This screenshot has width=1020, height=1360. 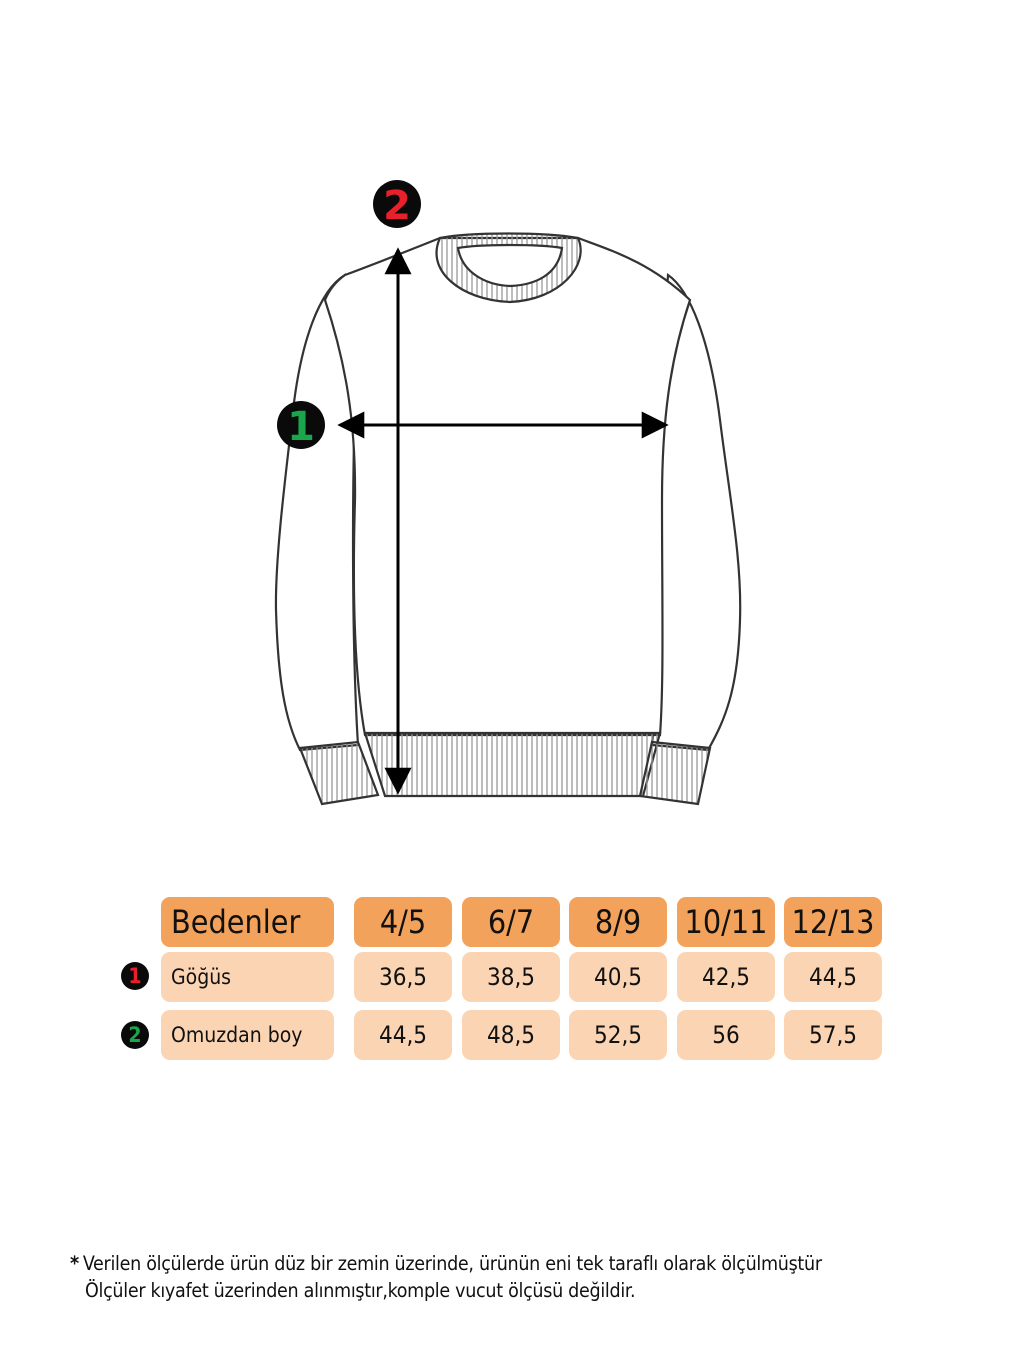 What do you see at coordinates (403, 922) in the screenshot?
I see `size-header: 4/5` at bounding box center [403, 922].